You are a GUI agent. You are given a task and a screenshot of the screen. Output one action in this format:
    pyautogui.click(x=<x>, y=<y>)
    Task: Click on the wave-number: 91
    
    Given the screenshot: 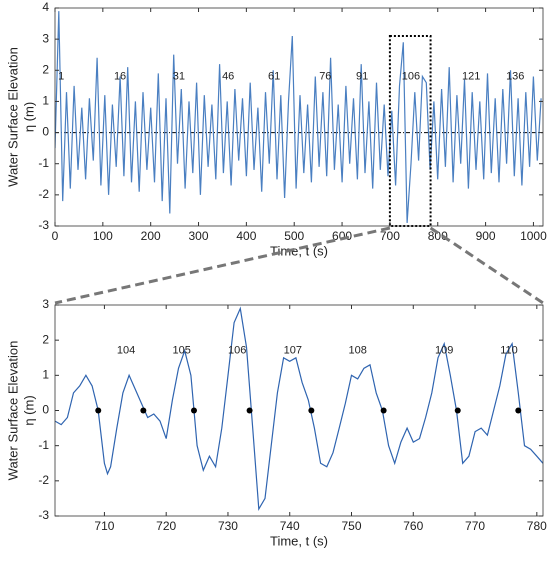 What is the action you would take?
    pyautogui.click(x=362, y=76)
    